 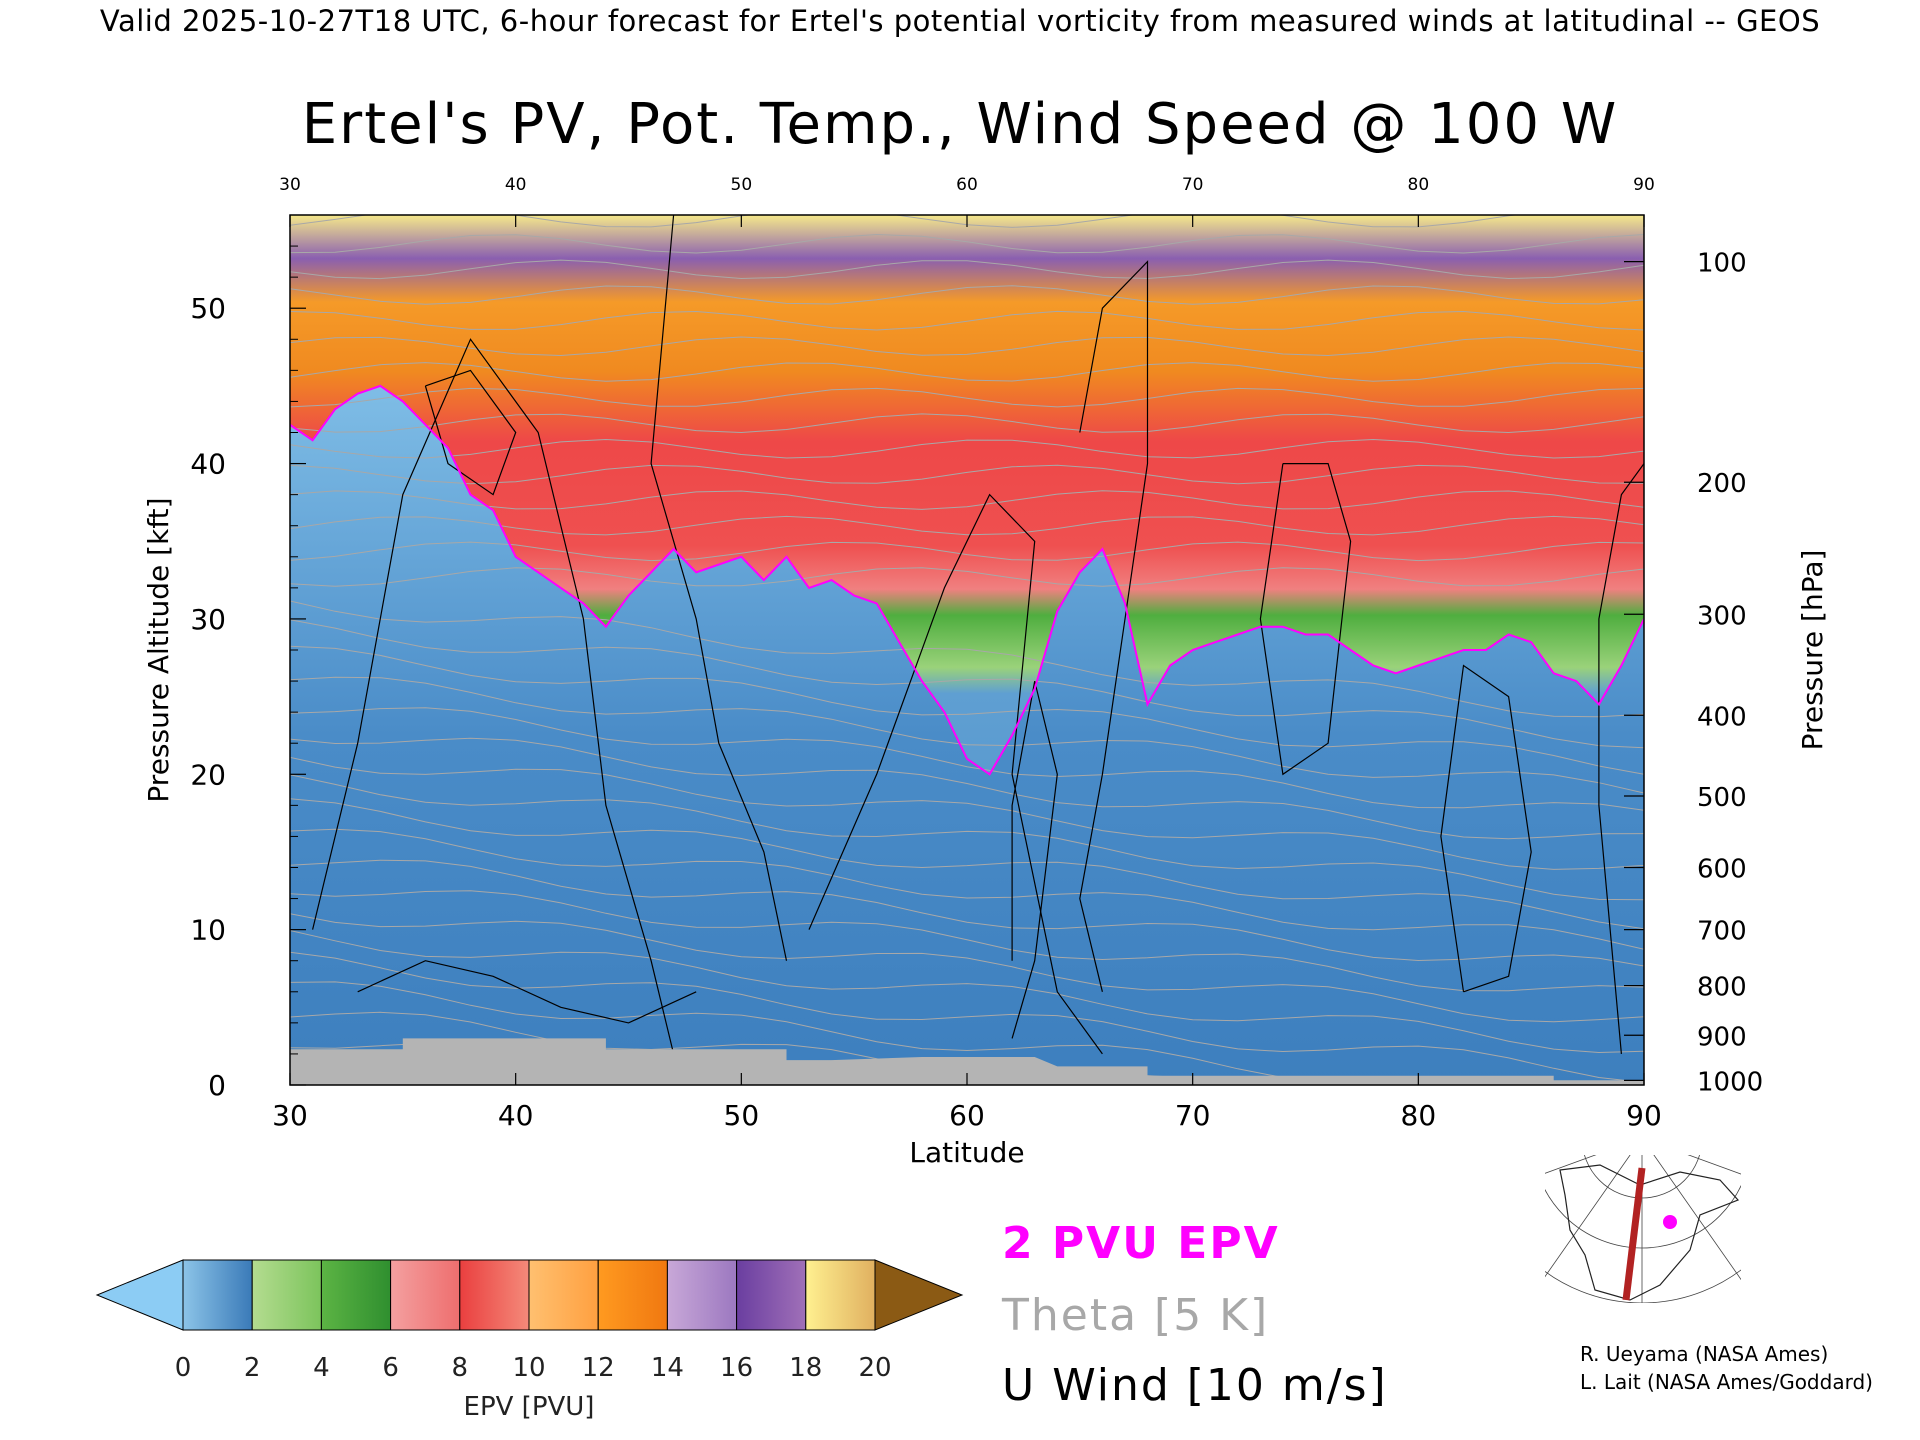 What do you see at coordinates (390, 1368) in the screenshot?
I see `colorbar-tick-label: 6` at bounding box center [390, 1368].